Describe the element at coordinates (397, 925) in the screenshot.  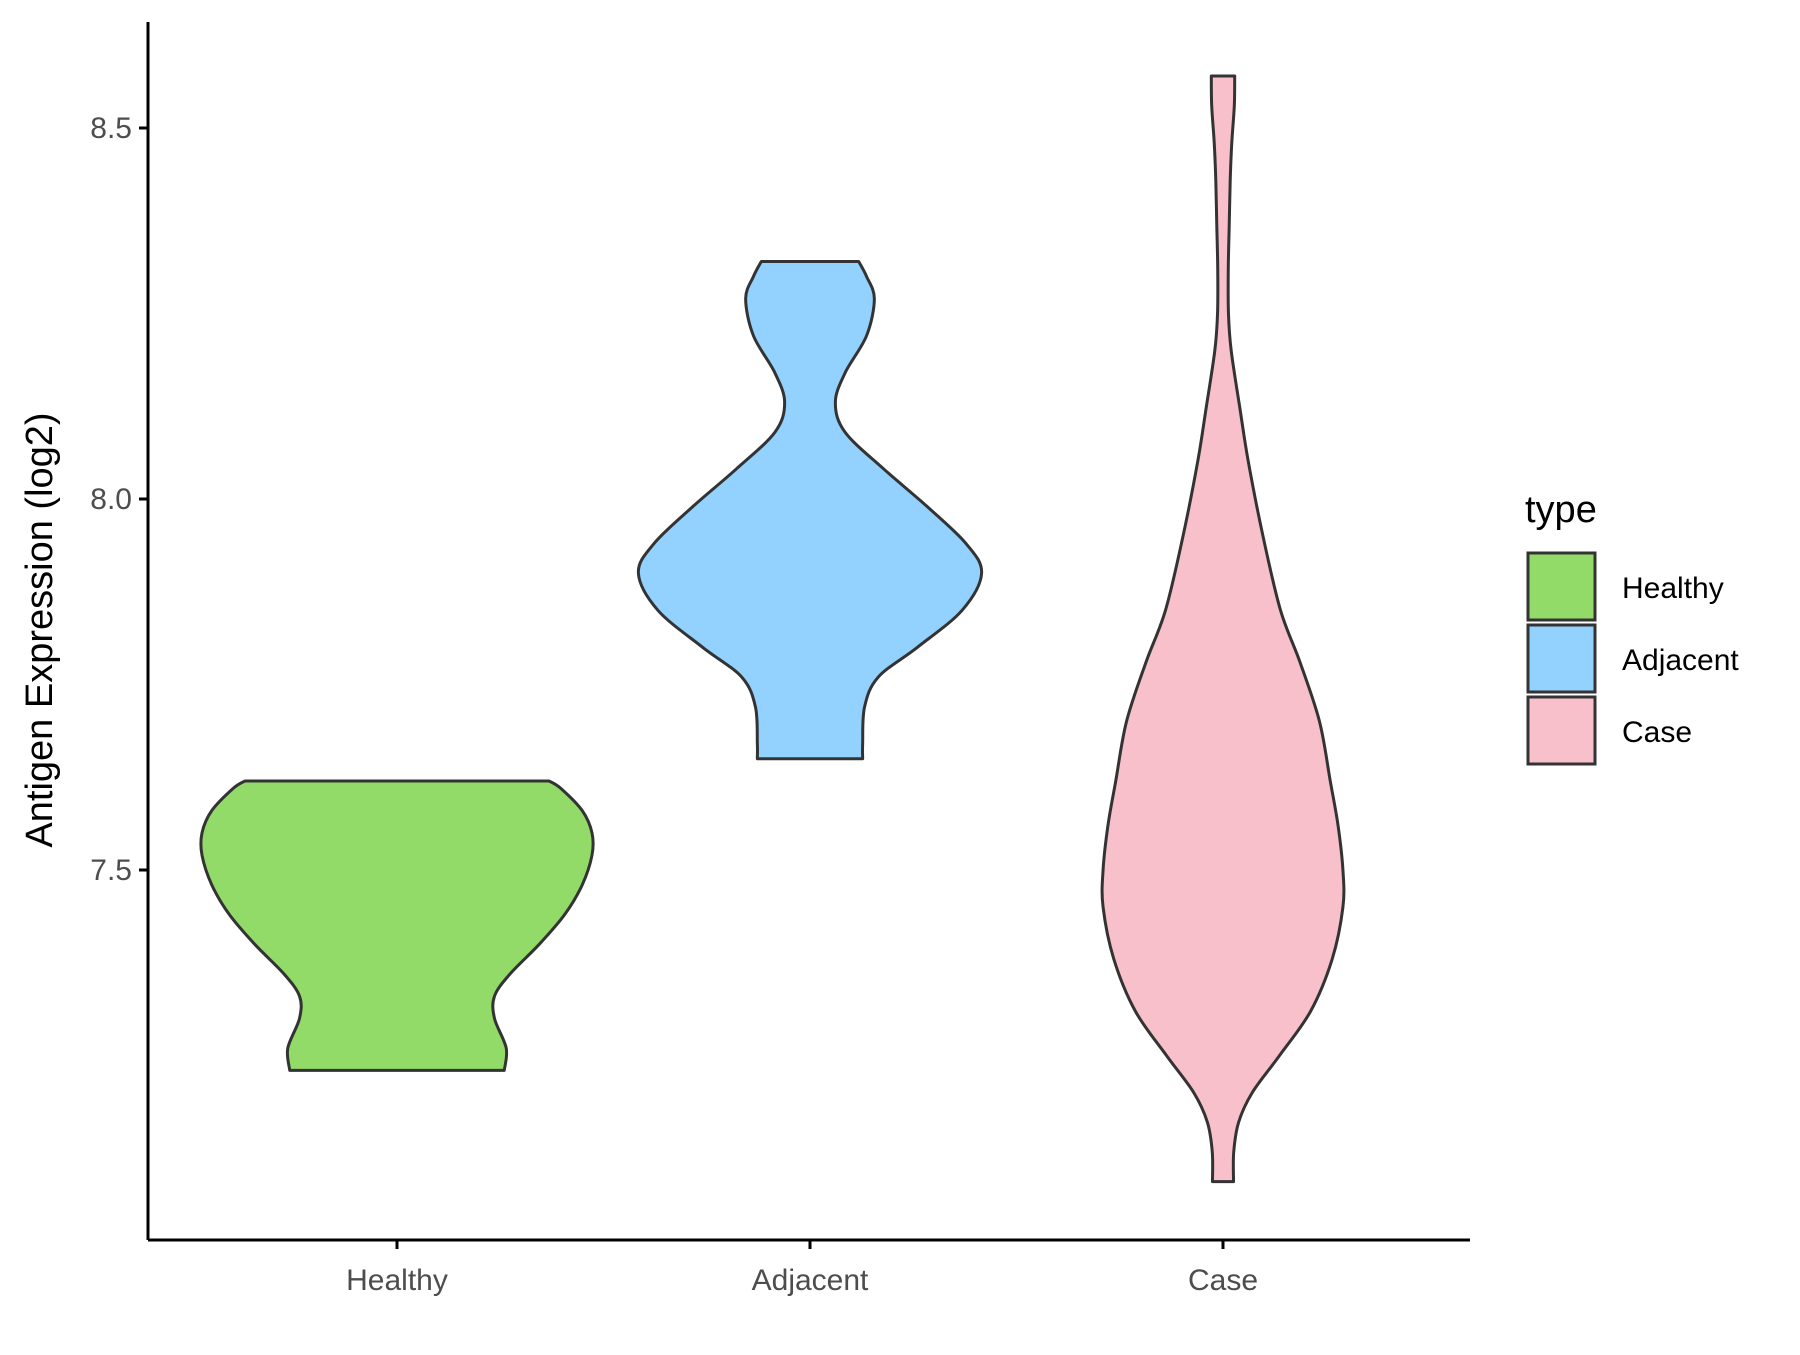
I see `violin-healthy` at that location.